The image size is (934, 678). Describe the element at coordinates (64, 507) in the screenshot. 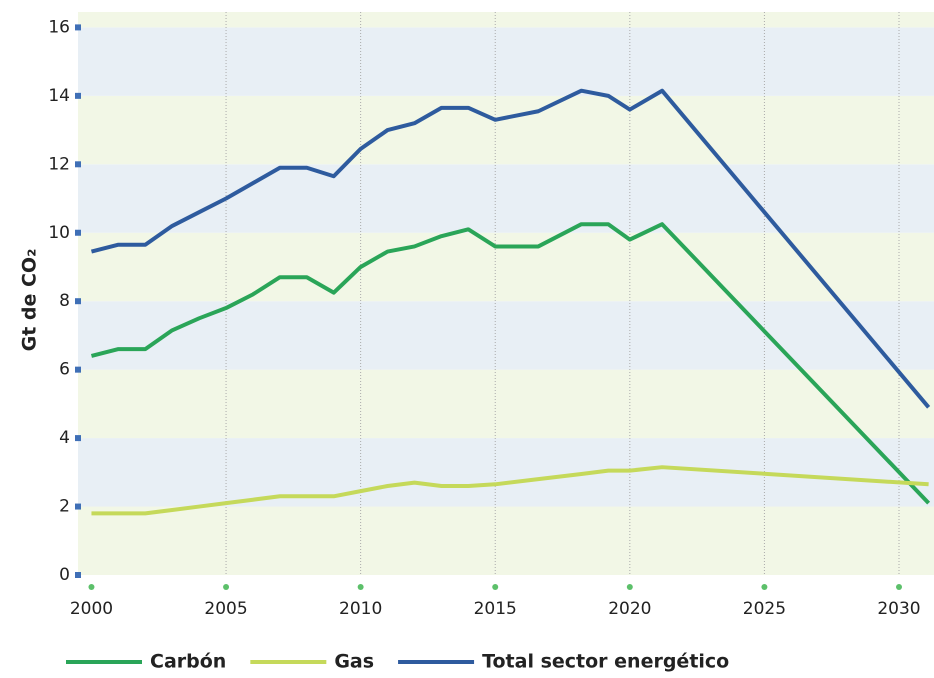

I see `y-tick-label: 2` at that location.